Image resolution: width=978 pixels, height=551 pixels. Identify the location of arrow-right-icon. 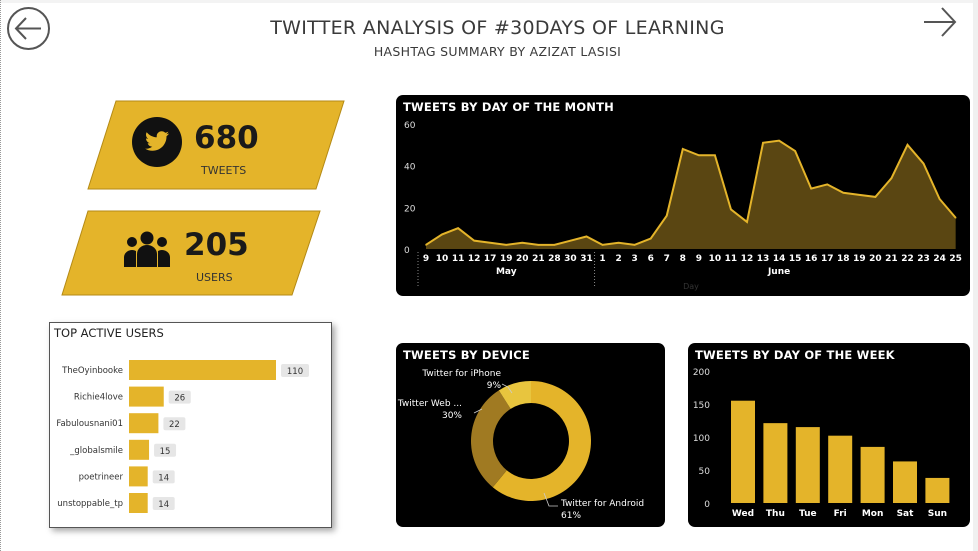
(940, 22).